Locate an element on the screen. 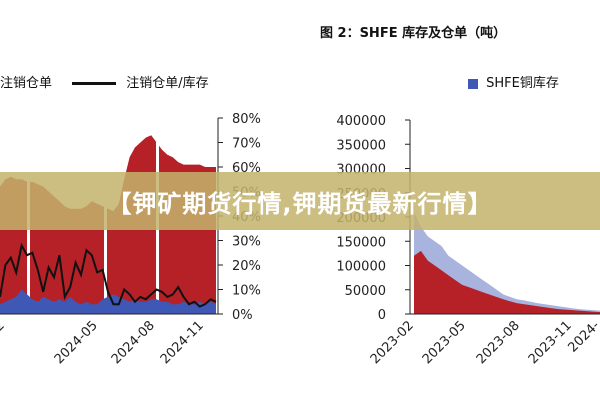  right-x-tick-label: 2023-02 is located at coordinates (392, 342).